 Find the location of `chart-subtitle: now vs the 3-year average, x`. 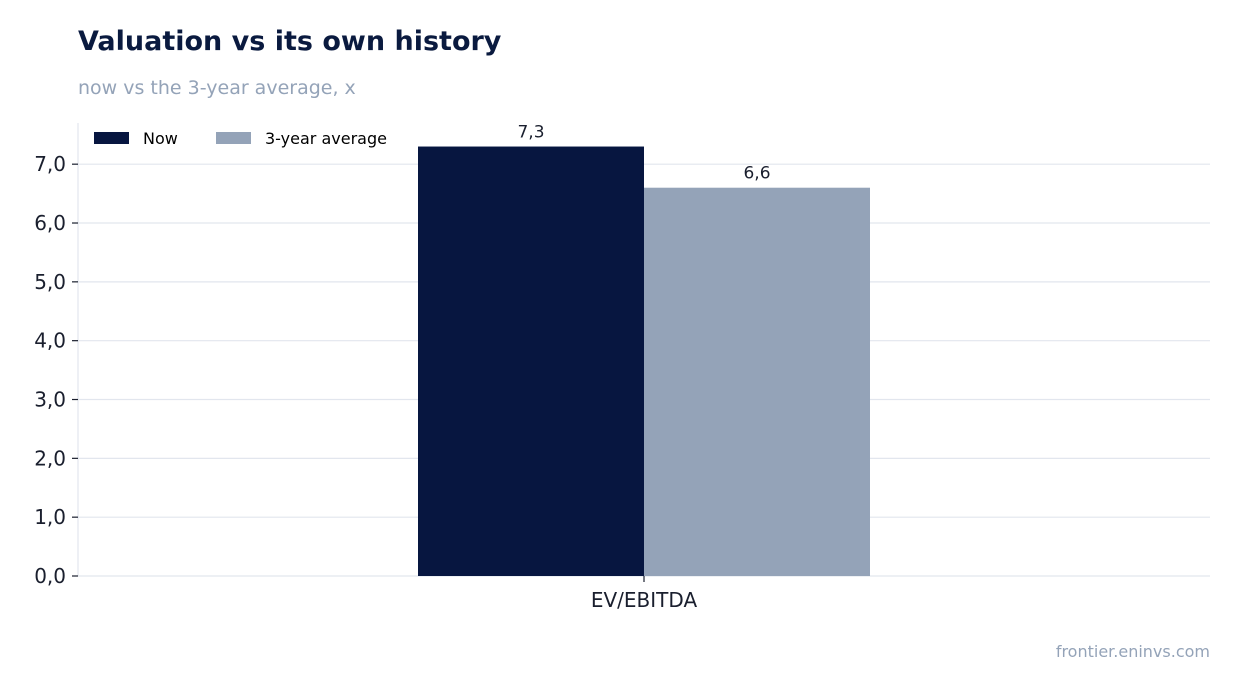

chart-subtitle: now vs the 3-year average, x is located at coordinates (217, 88).